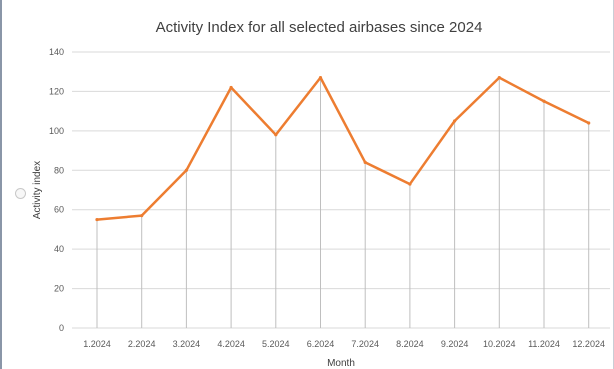 Image resolution: width=614 pixels, height=369 pixels. Describe the element at coordinates (499, 344) in the screenshot. I see `x-tick-label: 10.2024` at that location.